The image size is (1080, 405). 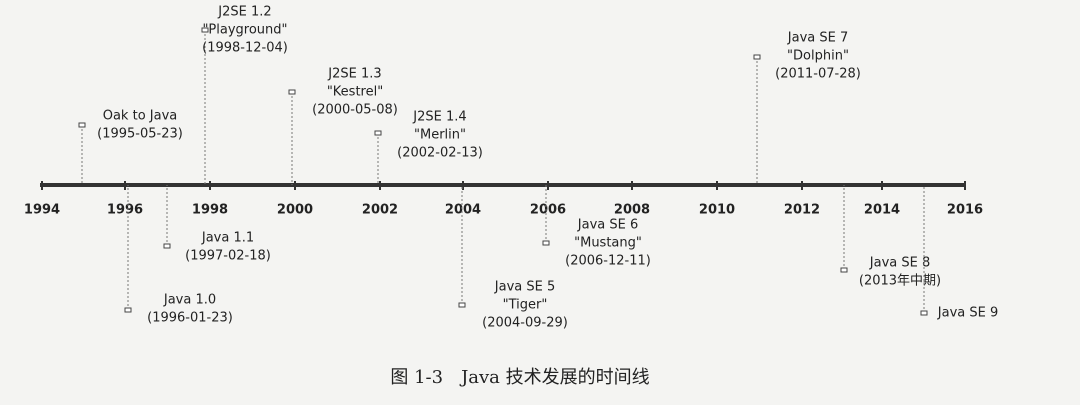 What do you see at coordinates (818, 74) in the screenshot?
I see `event-label: (2011-07-28)` at bounding box center [818, 74].